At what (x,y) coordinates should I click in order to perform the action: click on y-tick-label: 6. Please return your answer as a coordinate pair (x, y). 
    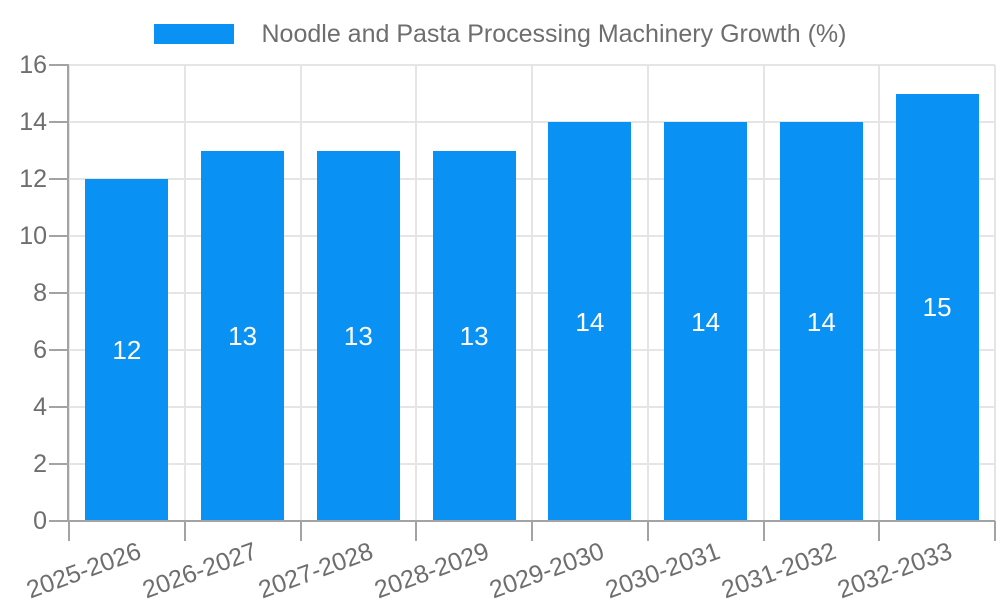
    Looking at the image, I should click on (40, 350).